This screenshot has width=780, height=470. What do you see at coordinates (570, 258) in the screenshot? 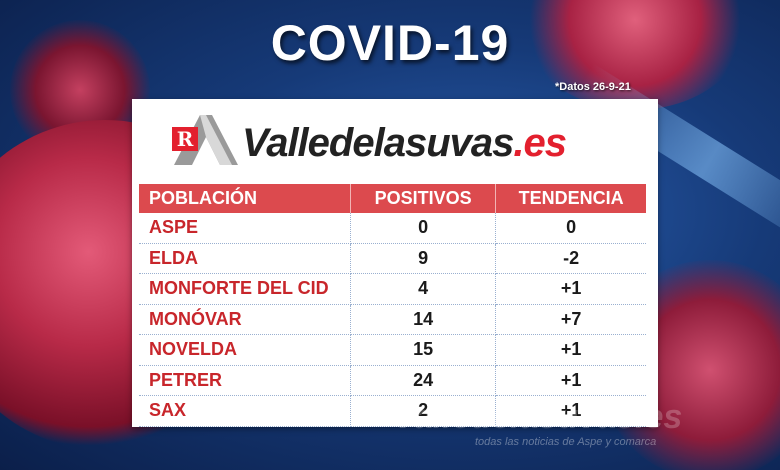
I see `cell-tendencia: -2` at bounding box center [570, 258].